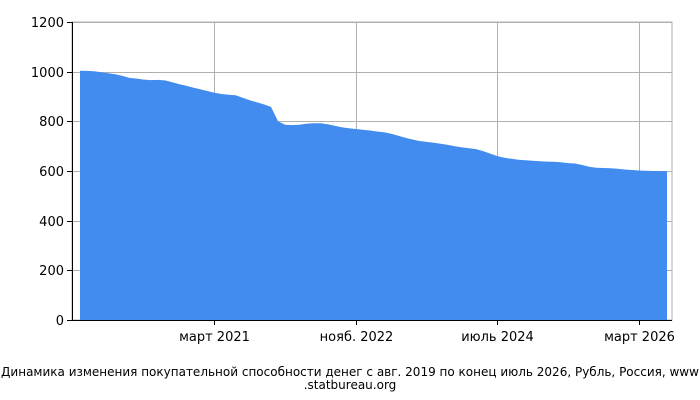 This screenshot has height=400, width=700. What do you see at coordinates (357, 337) in the screenshot?
I see `x-tick-label: нояб. 2022` at bounding box center [357, 337].